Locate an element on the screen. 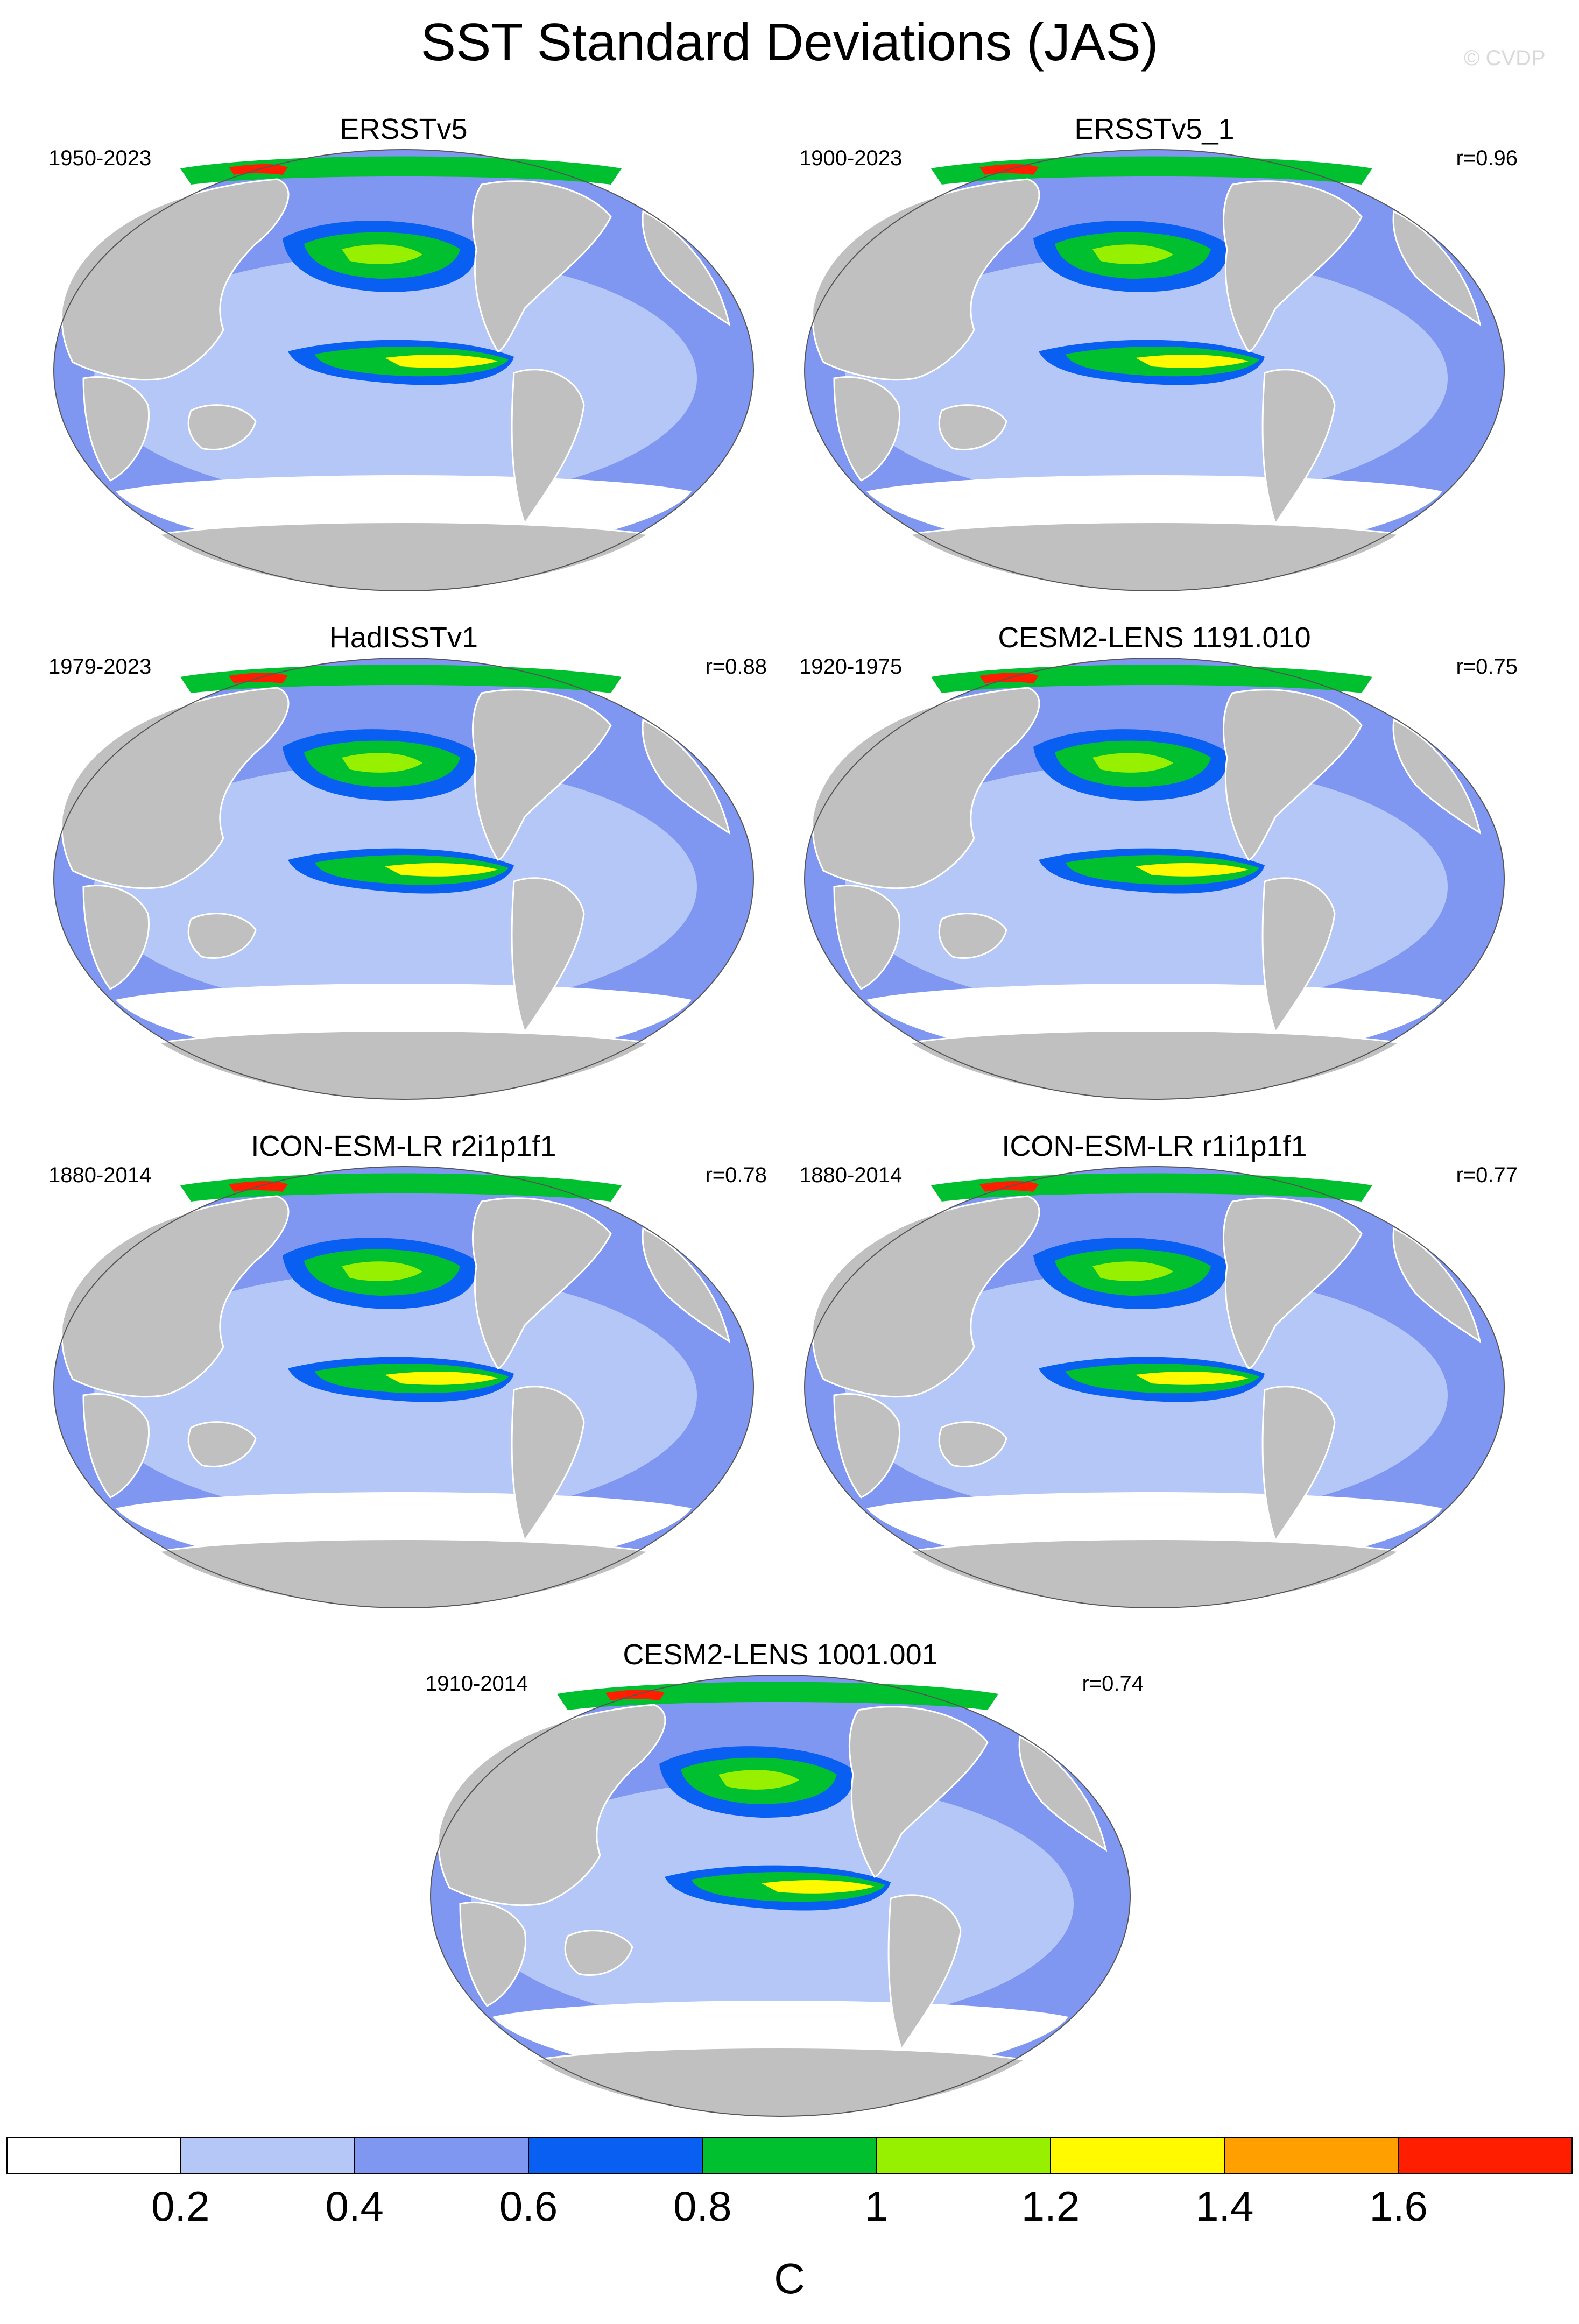 This screenshot has width=1579, height=2324. map-panel: CESM2-LENS 1001.001 1910-2014 r=0.74 is located at coordinates (780, 1886).